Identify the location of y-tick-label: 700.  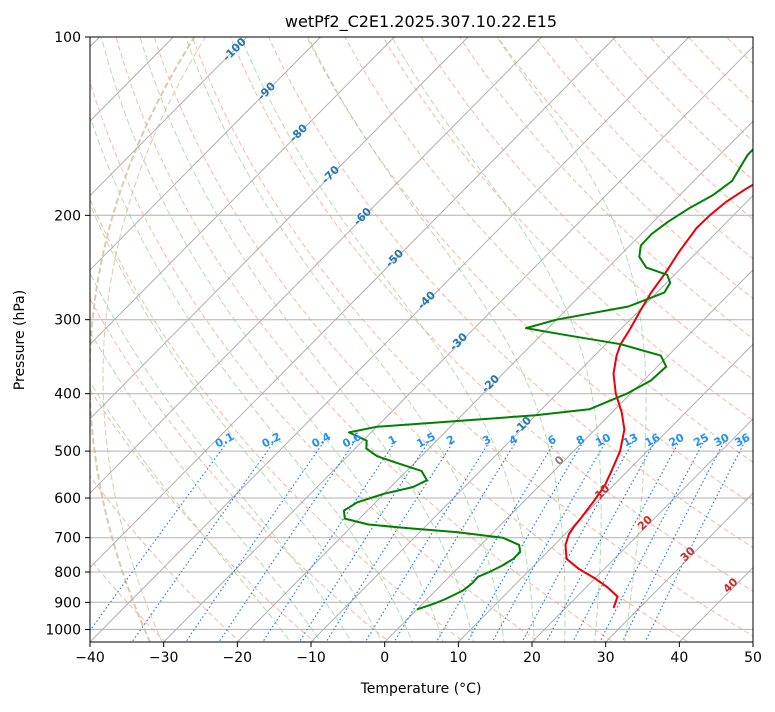
(67, 539).